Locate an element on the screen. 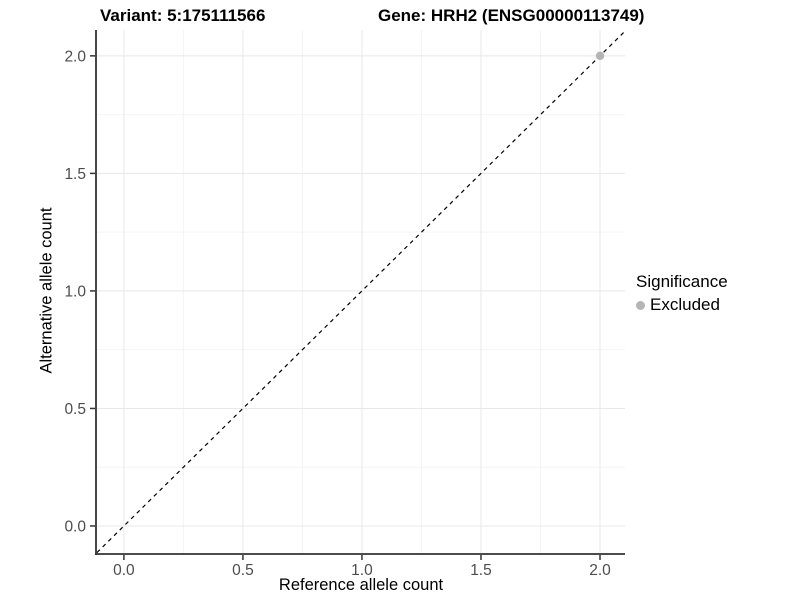 The width and height of the screenshot is (800, 600). x-tick-label: 1.0 is located at coordinates (362, 570).